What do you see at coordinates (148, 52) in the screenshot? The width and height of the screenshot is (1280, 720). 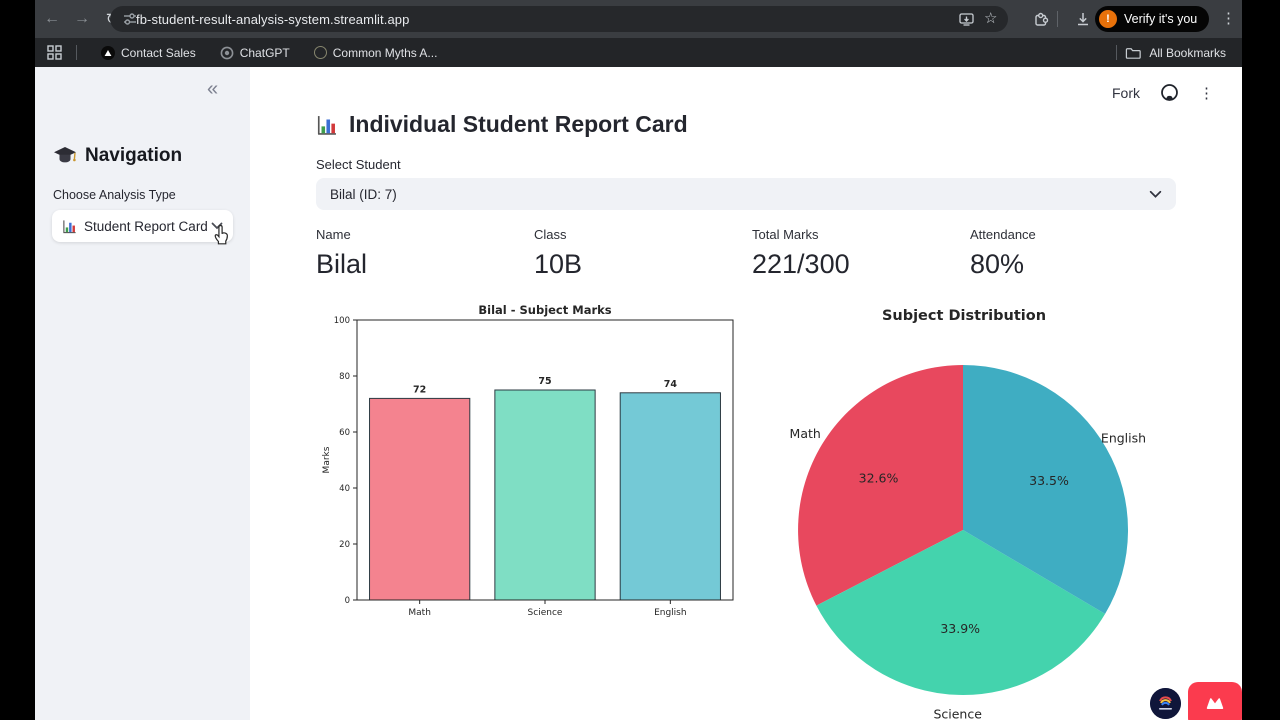 I see `bookmark-contact-sales: Contact Sales` at bounding box center [148, 52].